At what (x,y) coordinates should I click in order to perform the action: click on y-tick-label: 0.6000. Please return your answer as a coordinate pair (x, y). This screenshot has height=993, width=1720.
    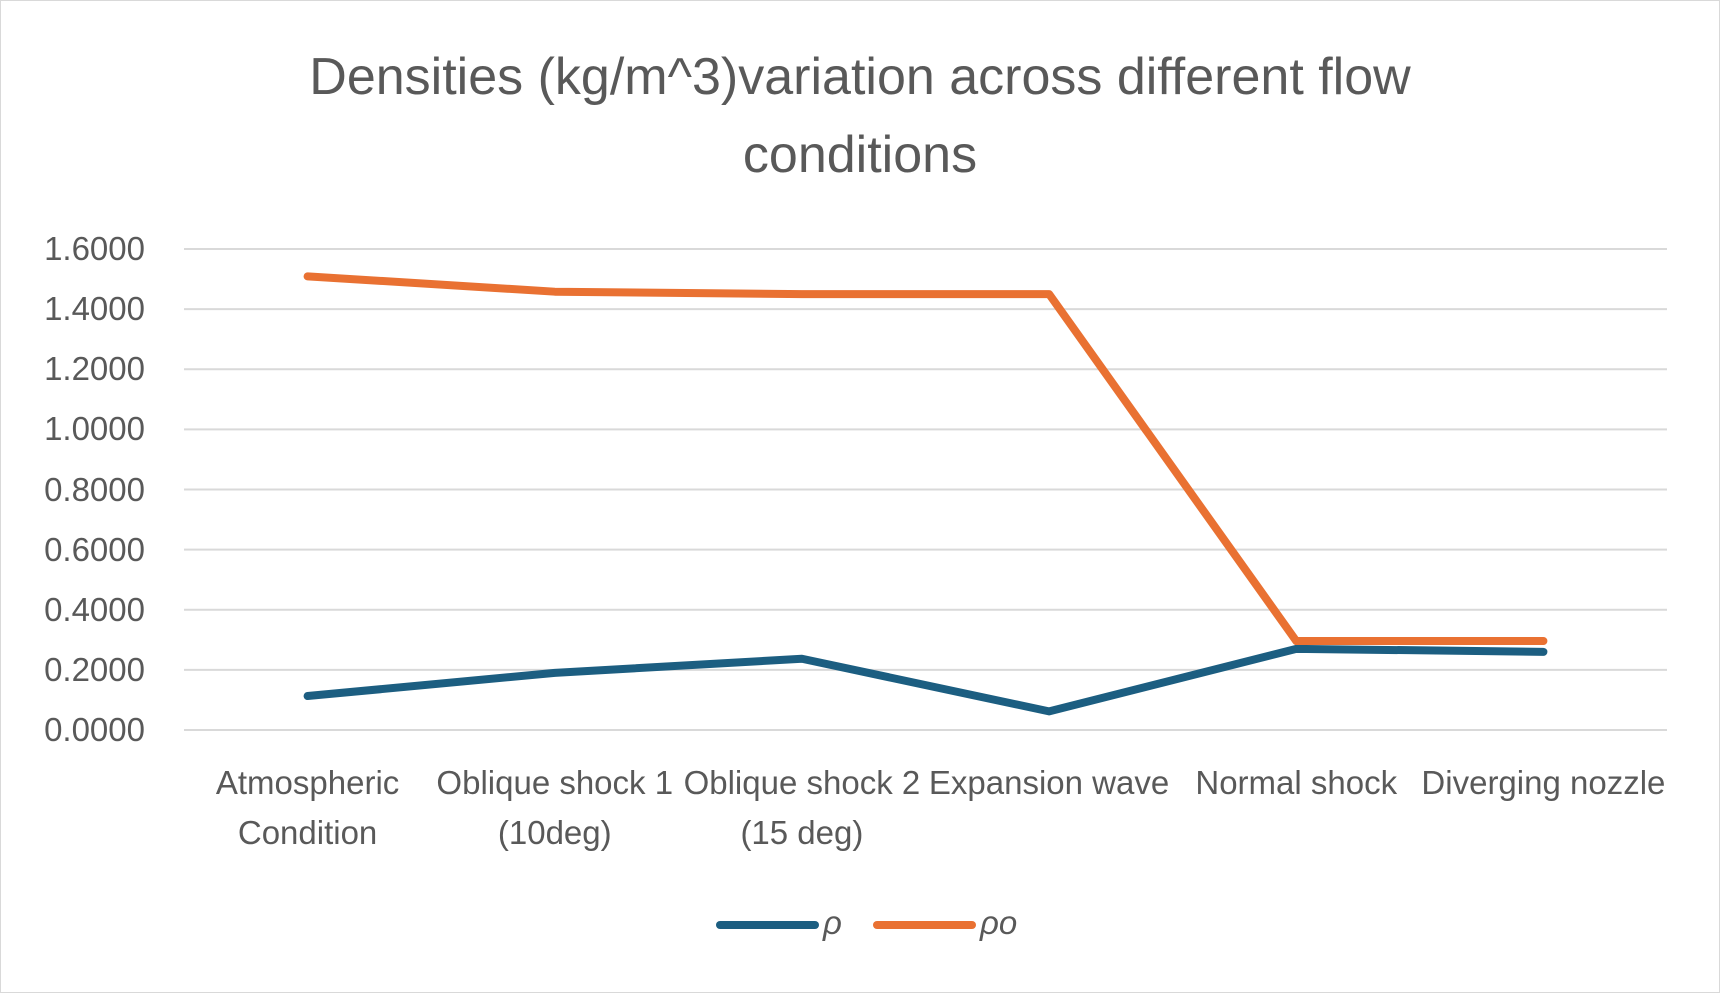
    Looking at the image, I should click on (94, 549).